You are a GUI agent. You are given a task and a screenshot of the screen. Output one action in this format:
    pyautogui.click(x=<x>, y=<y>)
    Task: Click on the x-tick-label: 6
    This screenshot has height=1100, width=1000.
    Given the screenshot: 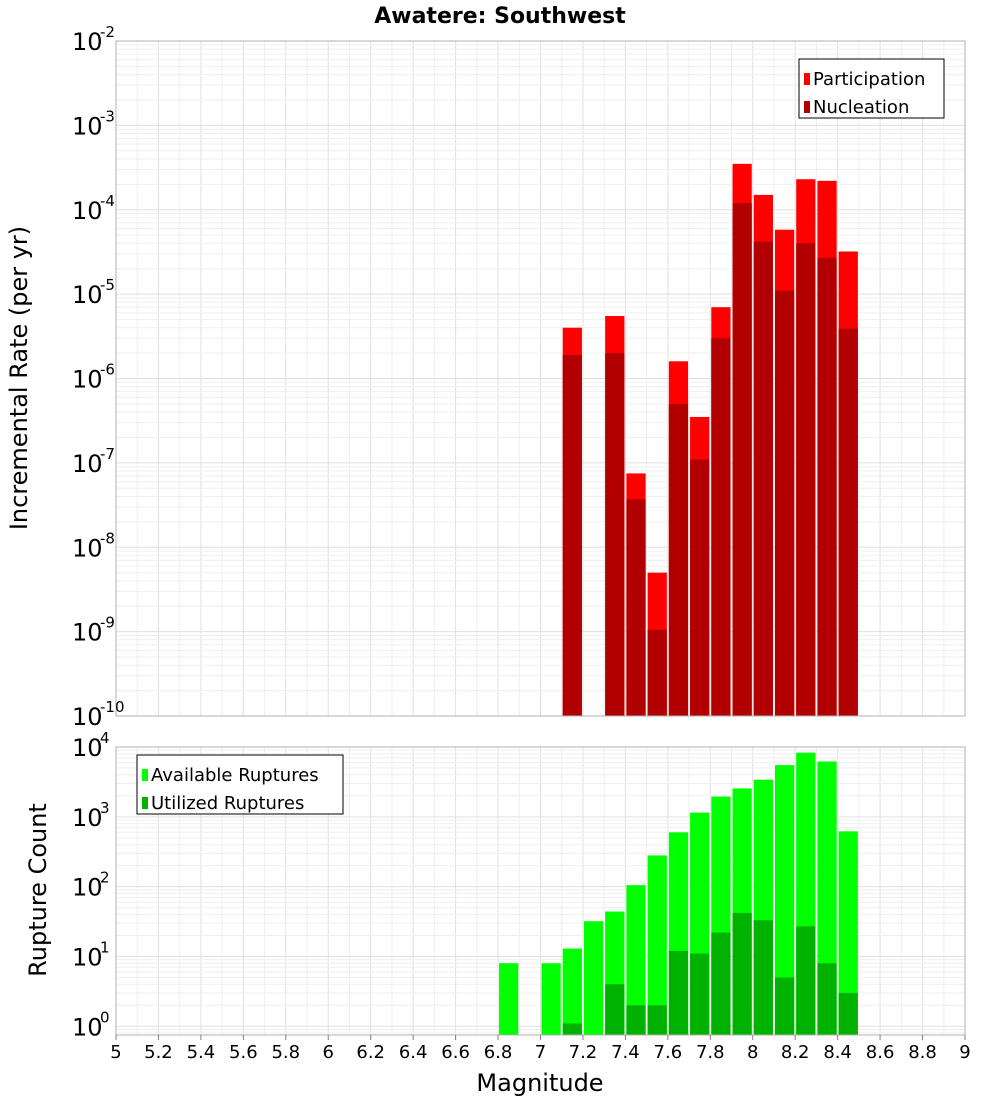 What is the action you would take?
    pyautogui.click(x=328, y=1052)
    